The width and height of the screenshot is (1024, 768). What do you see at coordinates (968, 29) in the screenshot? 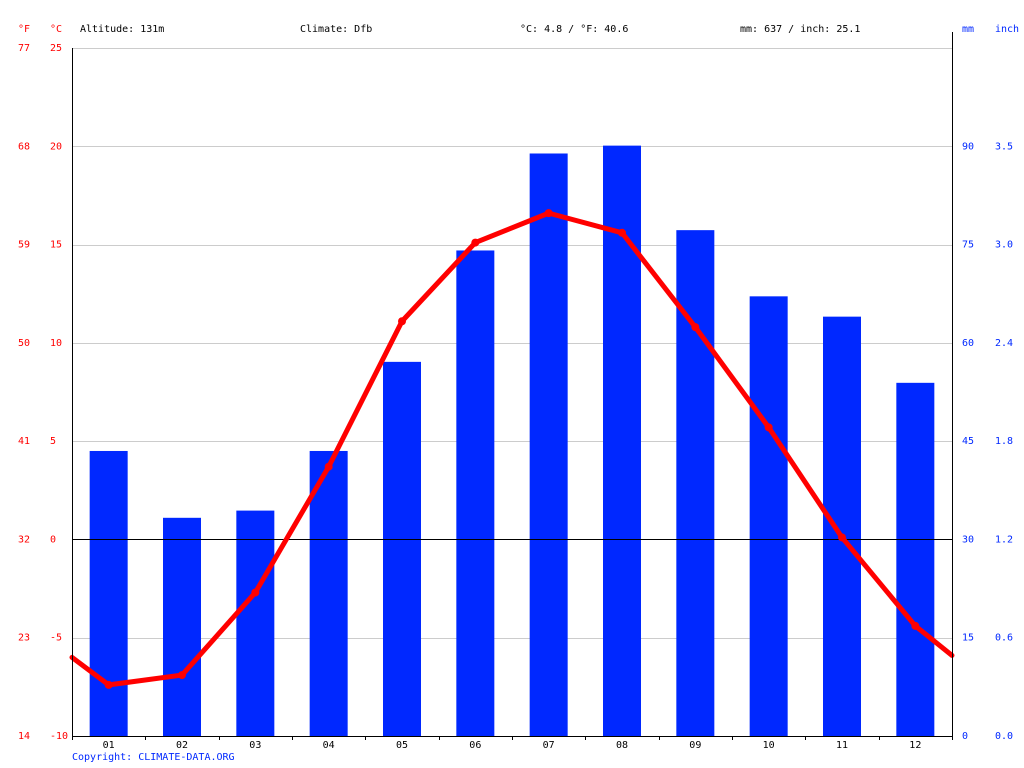
I see `mm-unit-label: mm` at bounding box center [968, 29].